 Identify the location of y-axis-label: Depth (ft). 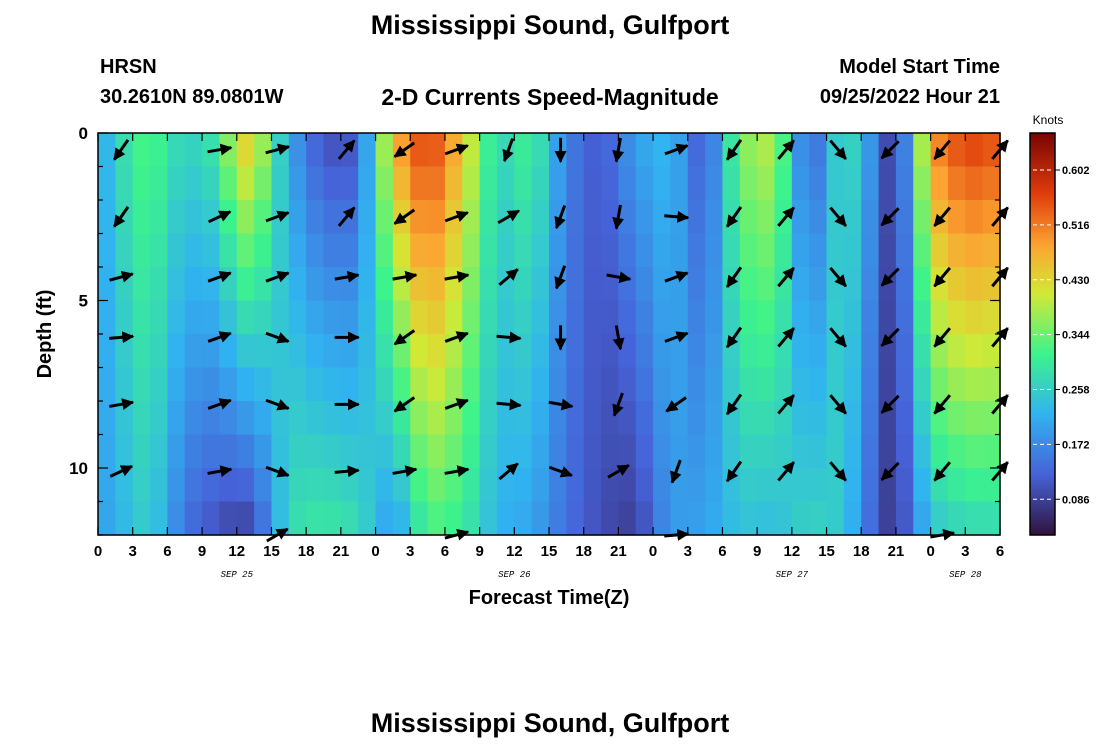
(45, 334).